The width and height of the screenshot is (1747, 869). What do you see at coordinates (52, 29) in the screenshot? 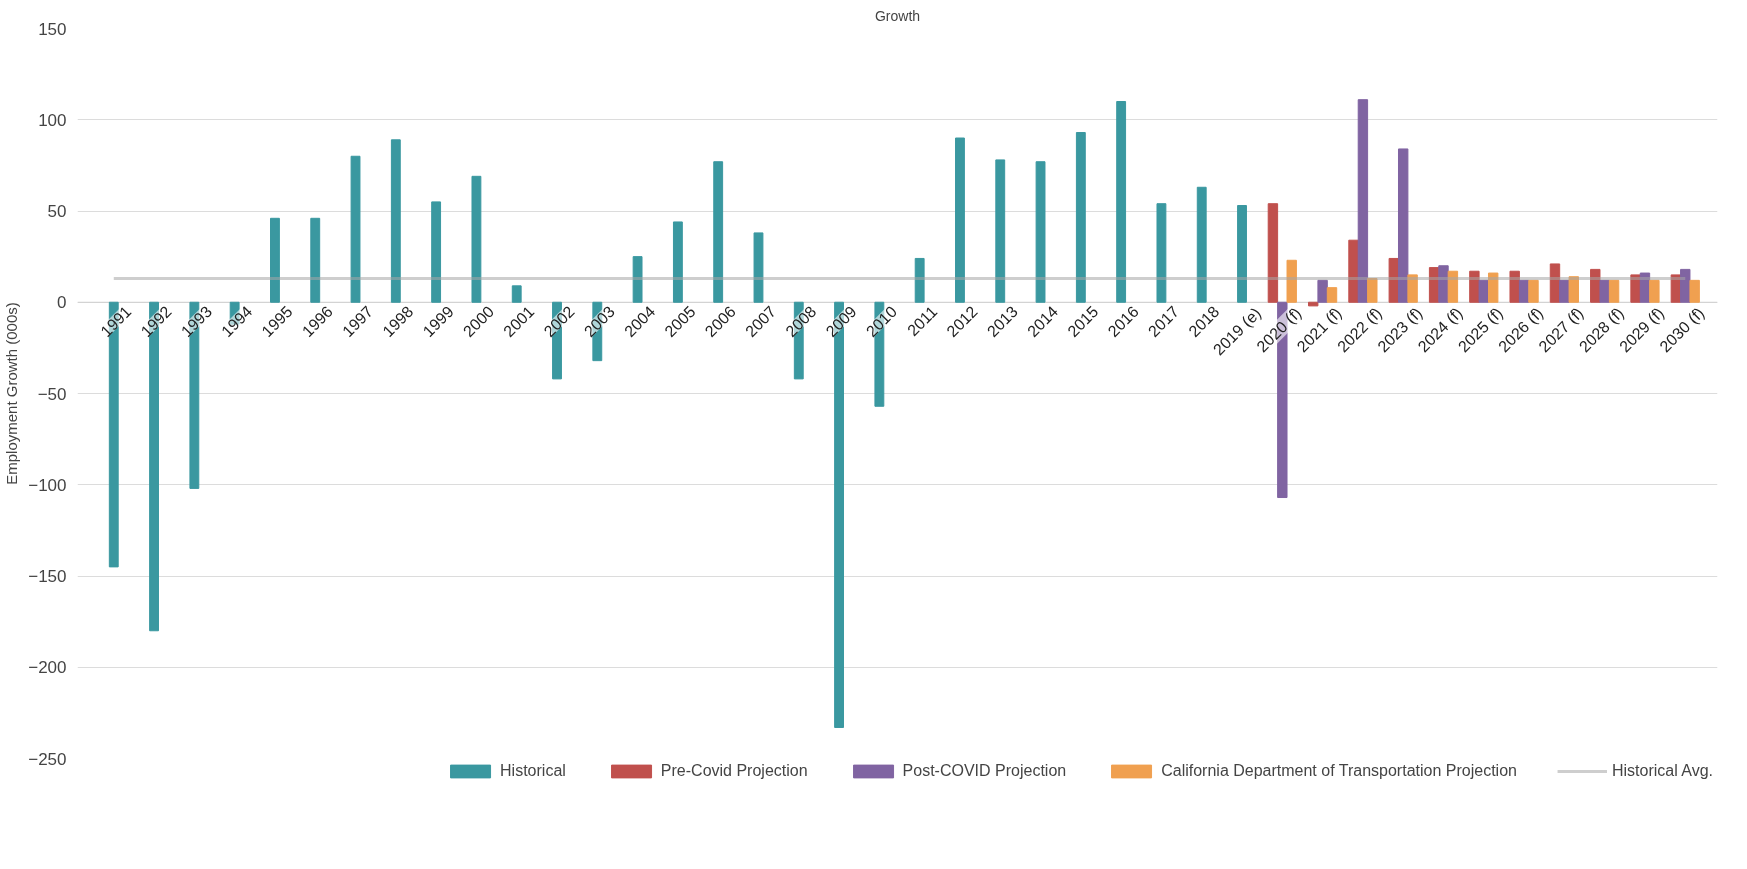
I see `y-tick-label: 150` at bounding box center [52, 29].